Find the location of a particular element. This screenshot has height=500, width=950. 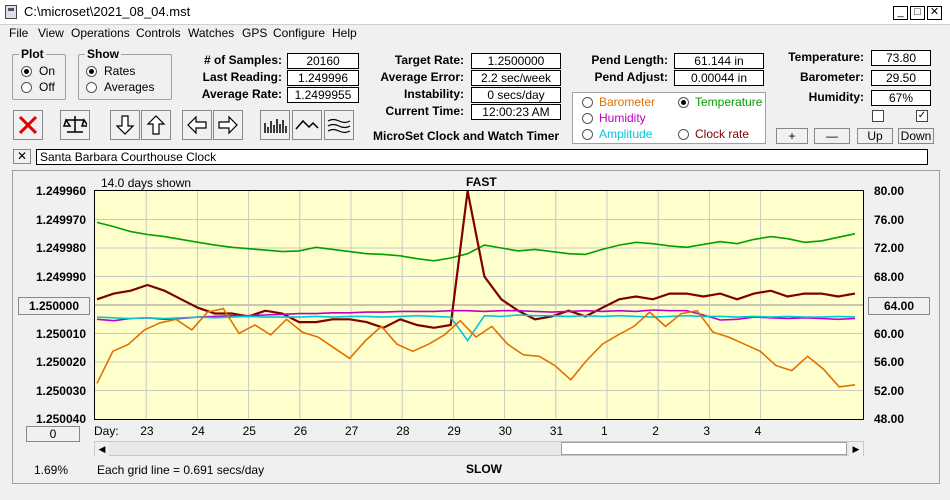

scrollbar-thumb is located at coordinates (704, 448).